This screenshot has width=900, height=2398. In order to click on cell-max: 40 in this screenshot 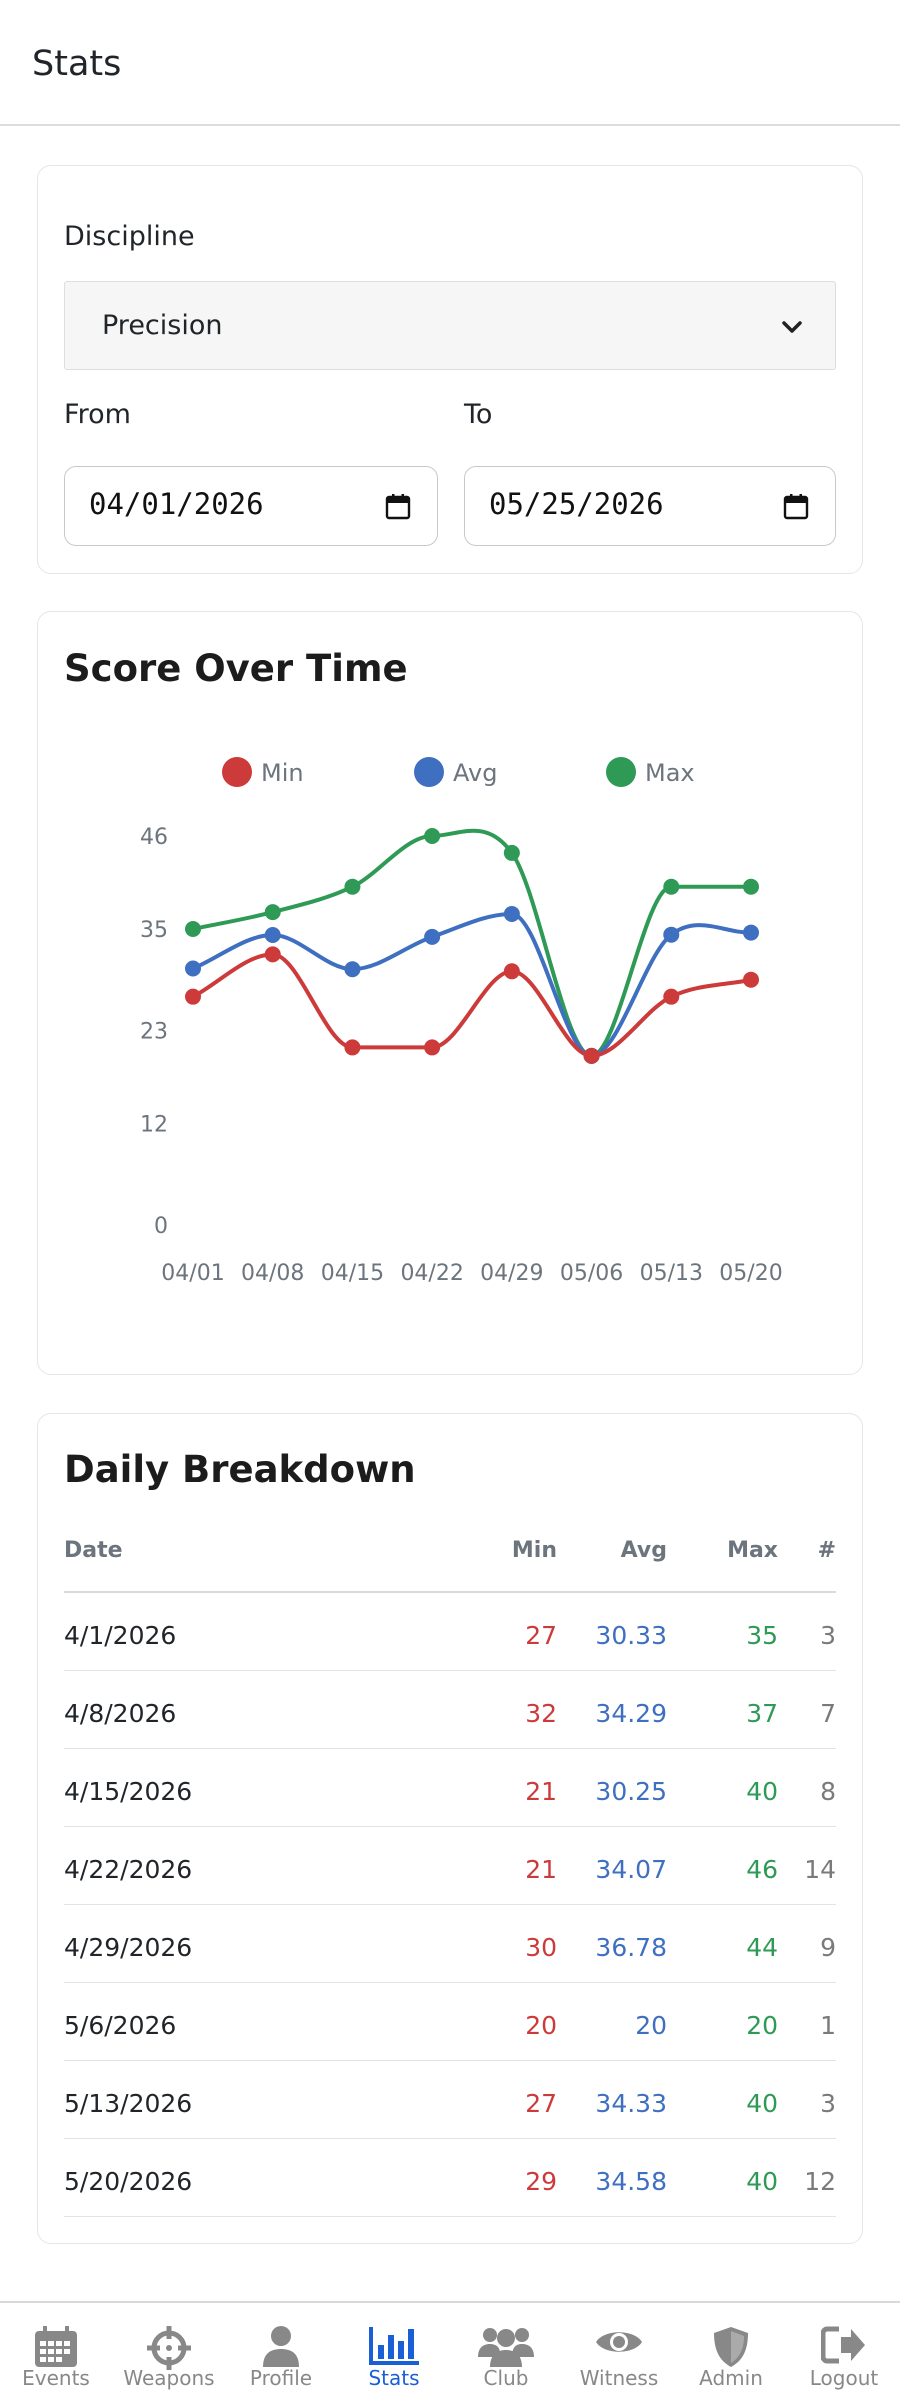, I will do `click(762, 1791)`.